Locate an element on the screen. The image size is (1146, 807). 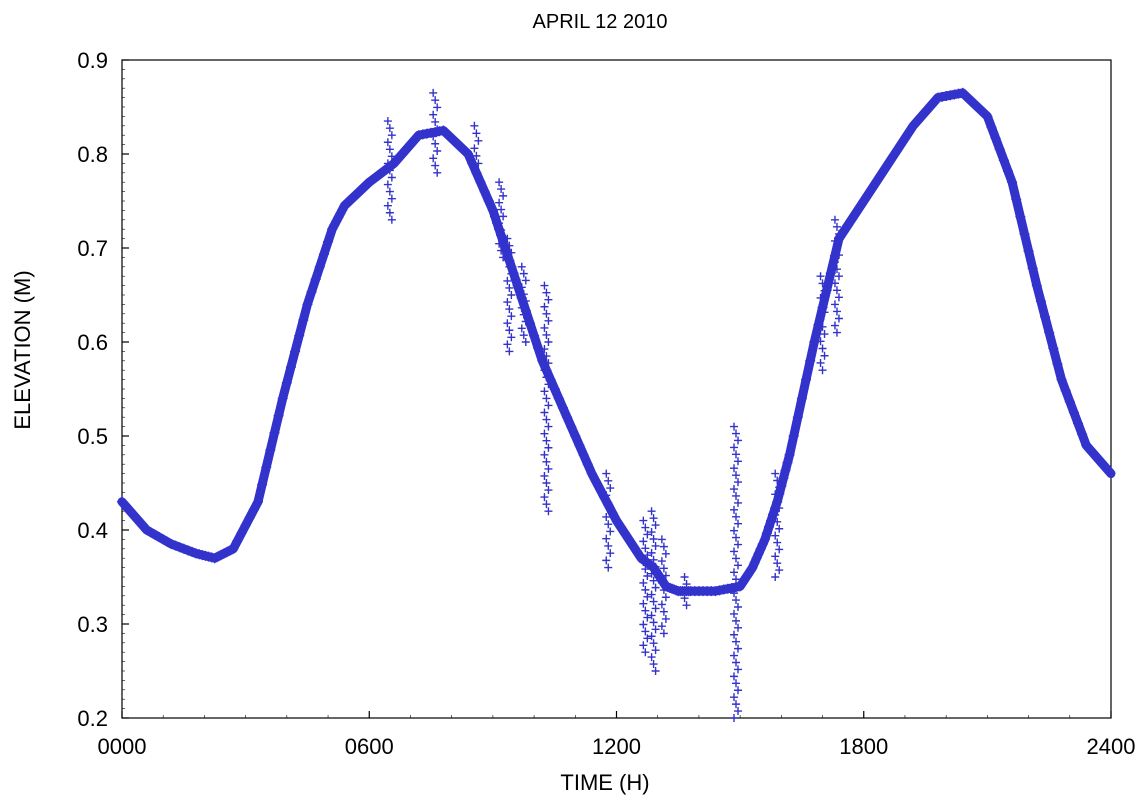
y-tick-label: 0.5 is located at coordinates (92, 436).